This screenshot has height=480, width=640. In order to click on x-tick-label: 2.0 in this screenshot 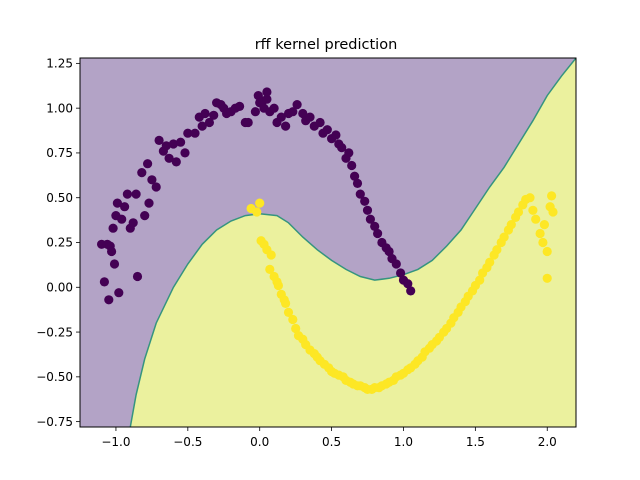, I will do `click(547, 442)`.